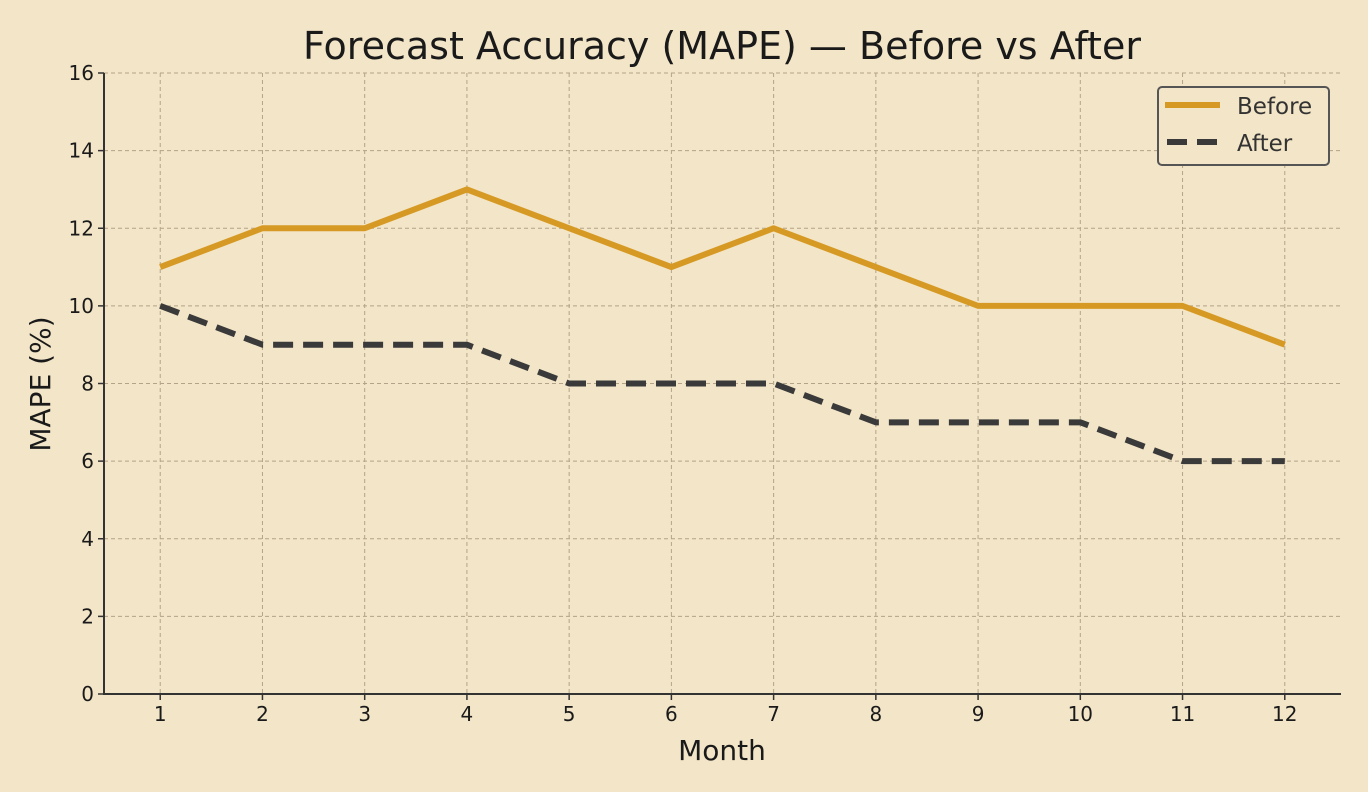 The width and height of the screenshot is (1368, 792). What do you see at coordinates (87, 461) in the screenshot?
I see `y-tick-label: 6` at bounding box center [87, 461].